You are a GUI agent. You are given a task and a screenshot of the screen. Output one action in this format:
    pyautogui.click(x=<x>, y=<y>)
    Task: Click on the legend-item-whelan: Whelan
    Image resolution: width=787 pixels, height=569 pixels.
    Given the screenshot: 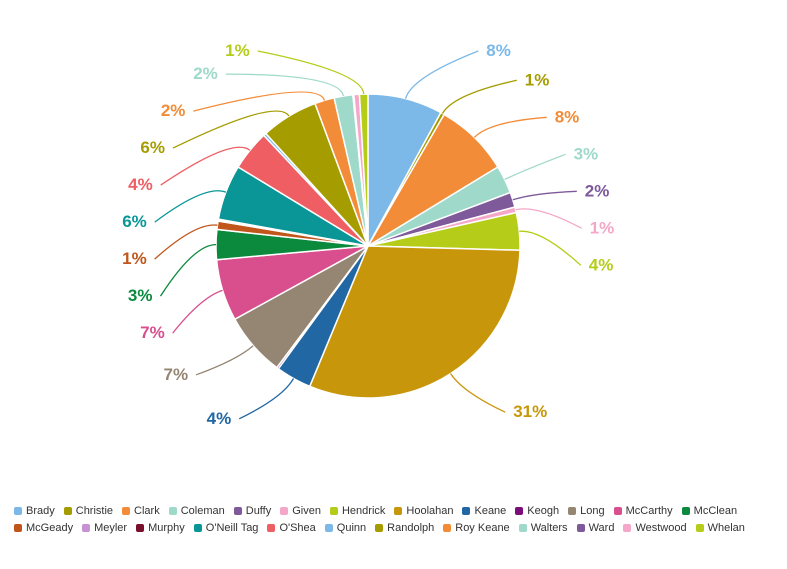 What is the action you would take?
    pyautogui.click(x=720, y=528)
    